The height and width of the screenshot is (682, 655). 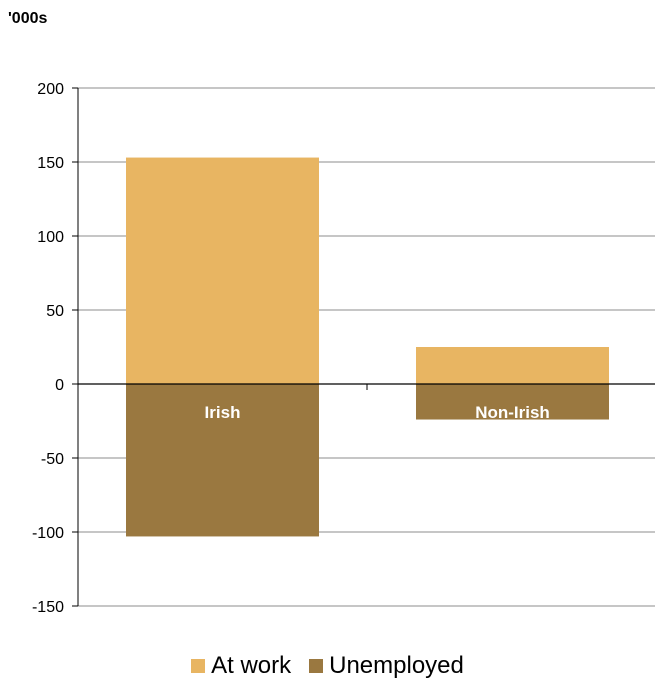 What do you see at coordinates (48, 533) in the screenshot?
I see `y-tick-label: -100` at bounding box center [48, 533].